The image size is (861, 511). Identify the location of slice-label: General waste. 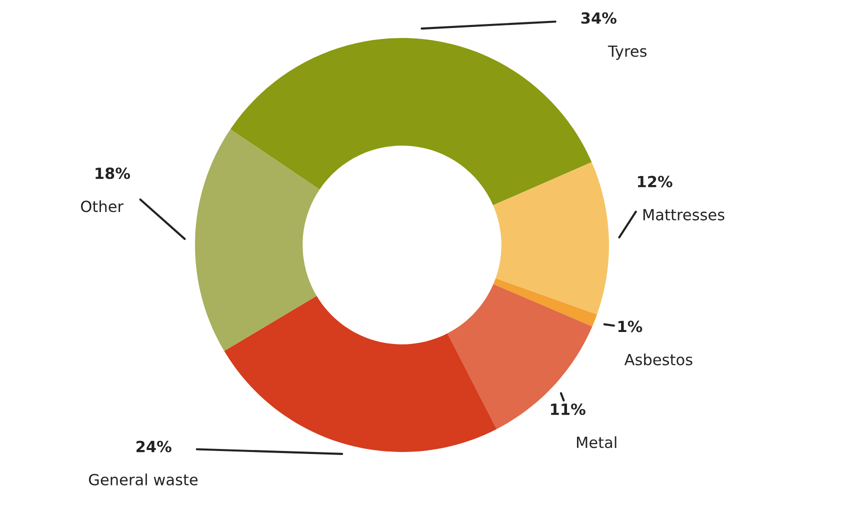
(143, 480).